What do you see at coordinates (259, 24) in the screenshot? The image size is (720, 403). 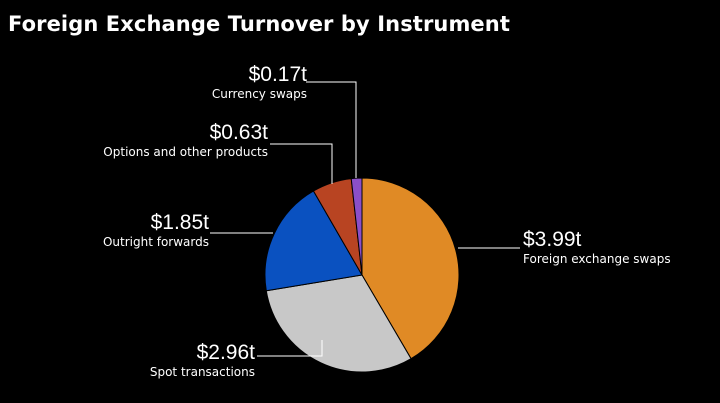 I see `chart-title: Foreign Exchange Turnover by Instrument` at bounding box center [259, 24].